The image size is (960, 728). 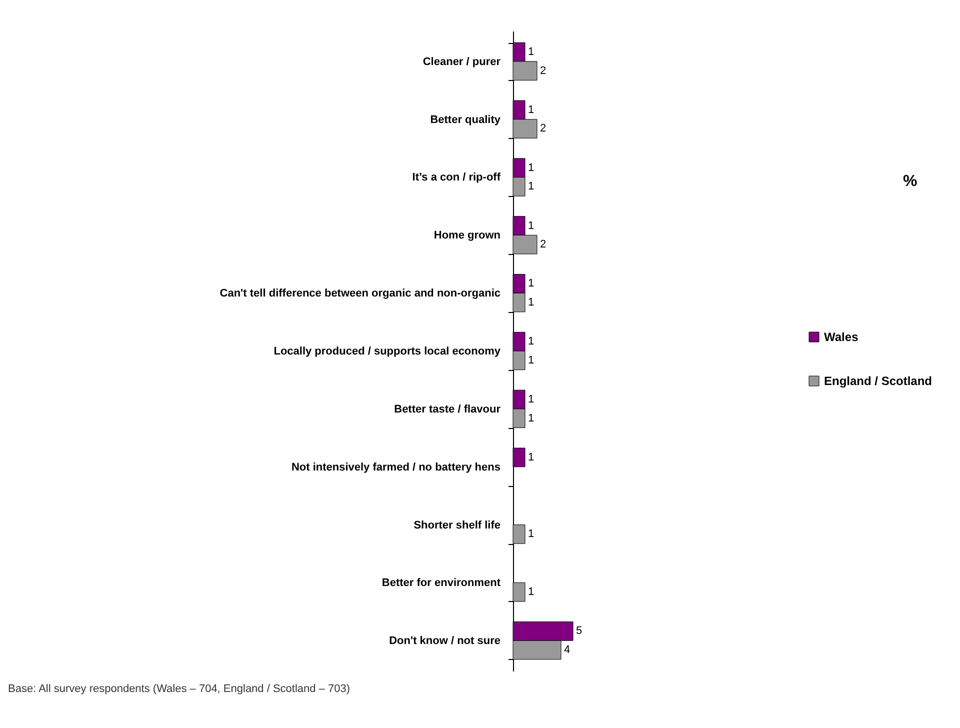 What do you see at coordinates (466, 120) in the screenshot?
I see `y-tick-label: Better quality` at bounding box center [466, 120].